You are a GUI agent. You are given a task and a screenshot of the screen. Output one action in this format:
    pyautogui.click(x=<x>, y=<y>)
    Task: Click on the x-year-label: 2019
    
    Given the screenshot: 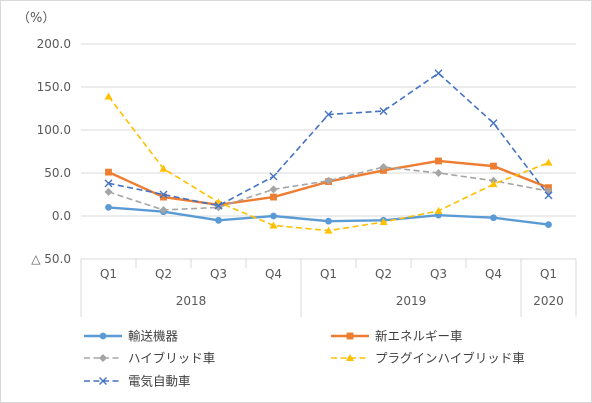 What is the action you would take?
    pyautogui.click(x=411, y=301)
    